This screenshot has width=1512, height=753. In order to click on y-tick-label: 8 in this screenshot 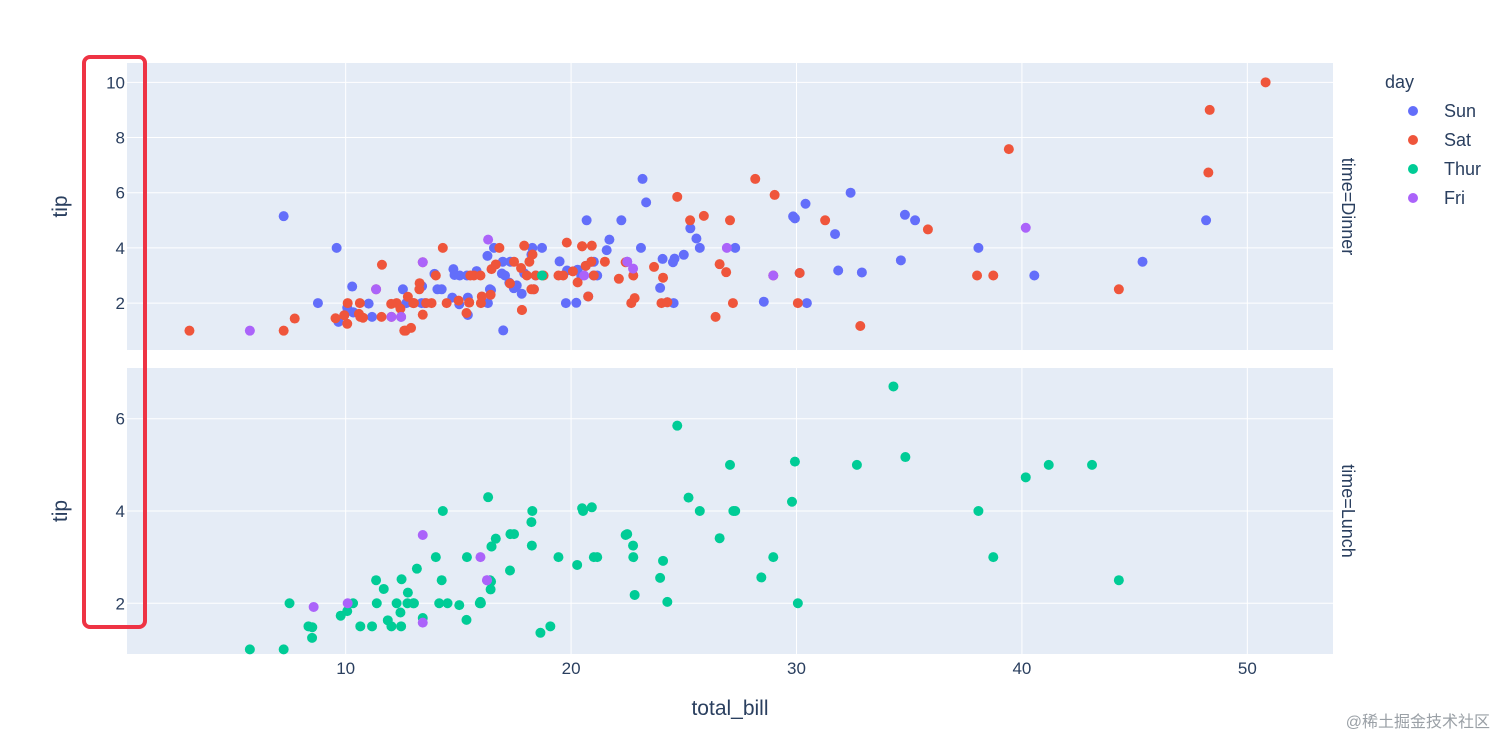, I will do `click(120, 138)`.